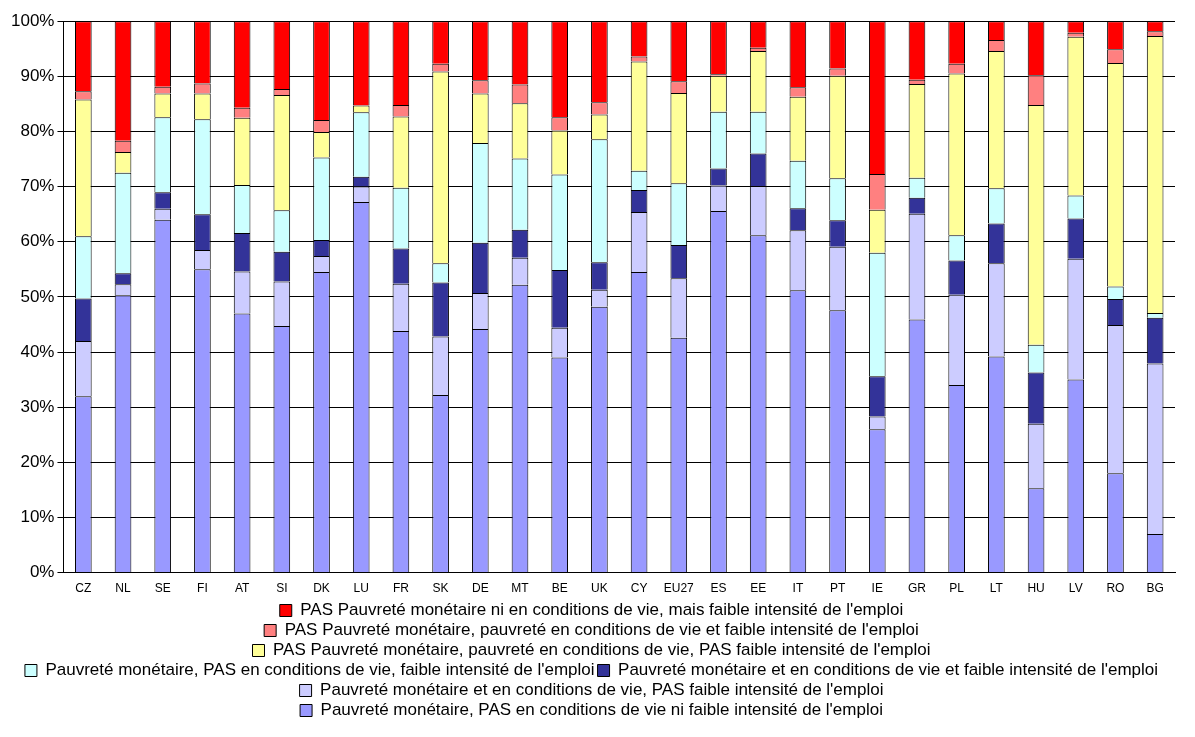 This screenshot has height=737, width=1195. Describe the element at coordinates (1036, 588) in the screenshot. I see `x-tick-label: HU` at that location.